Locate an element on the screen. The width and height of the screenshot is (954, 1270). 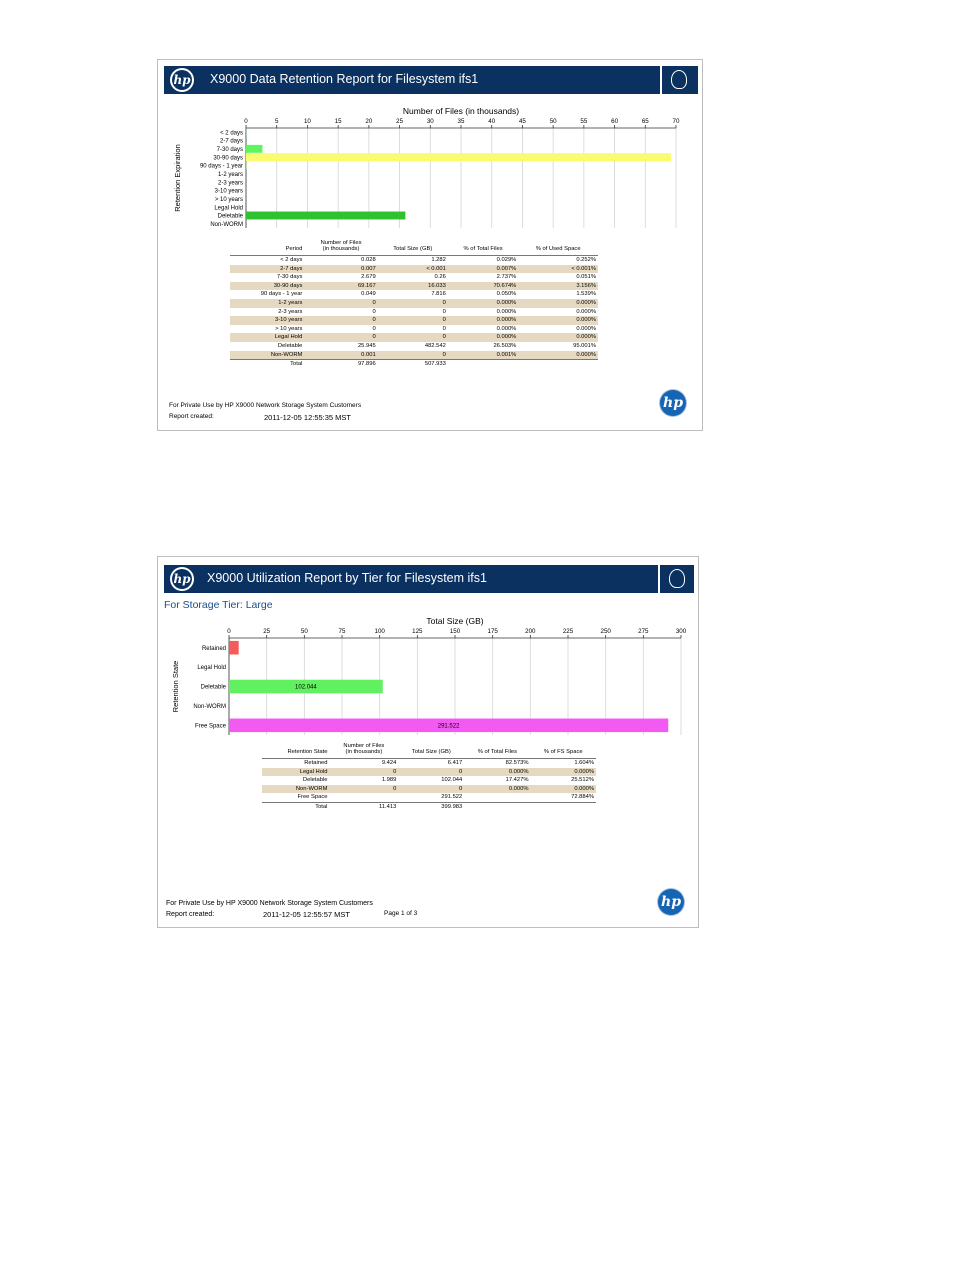
table-total-row: Total 97.896 507.933 is located at coordinates (414, 364).